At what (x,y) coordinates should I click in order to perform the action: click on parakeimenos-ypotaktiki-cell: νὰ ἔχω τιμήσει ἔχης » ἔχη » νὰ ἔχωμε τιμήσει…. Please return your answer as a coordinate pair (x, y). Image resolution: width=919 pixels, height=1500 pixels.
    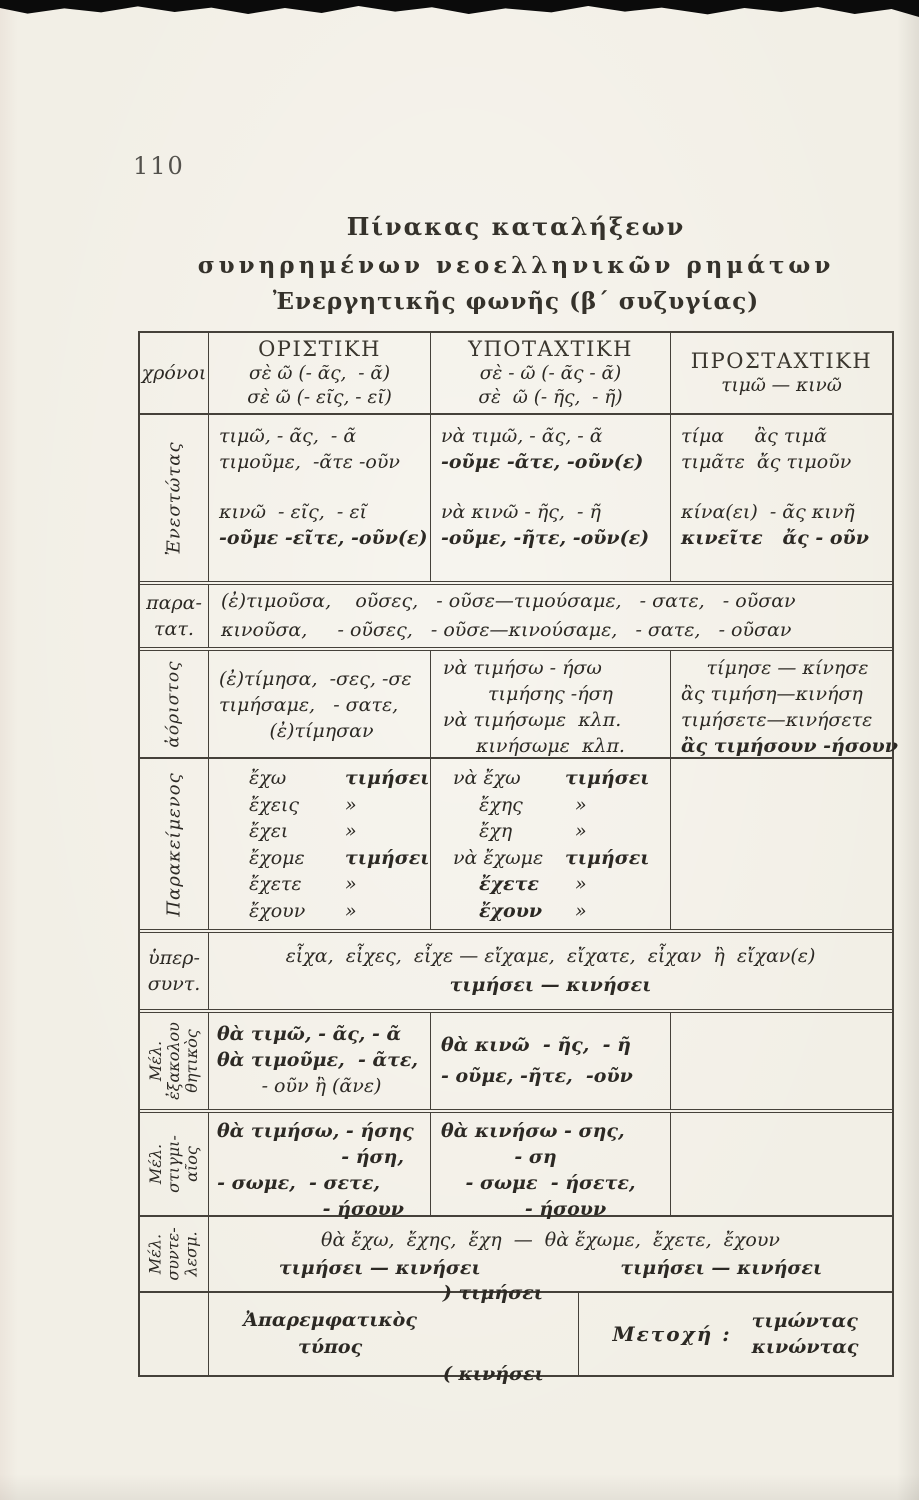
    Looking at the image, I should click on (550, 844).